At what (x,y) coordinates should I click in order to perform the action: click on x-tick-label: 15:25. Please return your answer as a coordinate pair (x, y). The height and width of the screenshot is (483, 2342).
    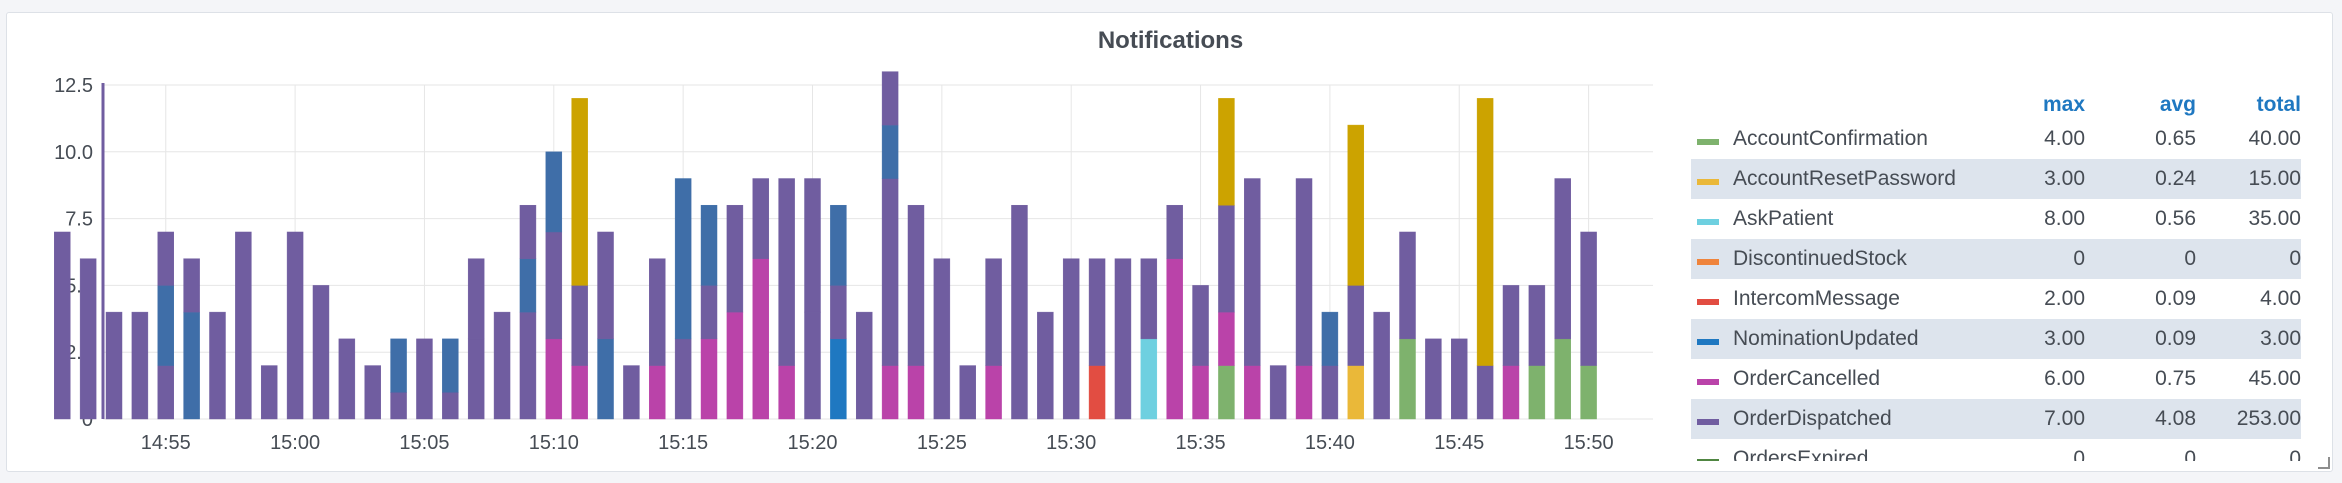
    Looking at the image, I should click on (942, 443).